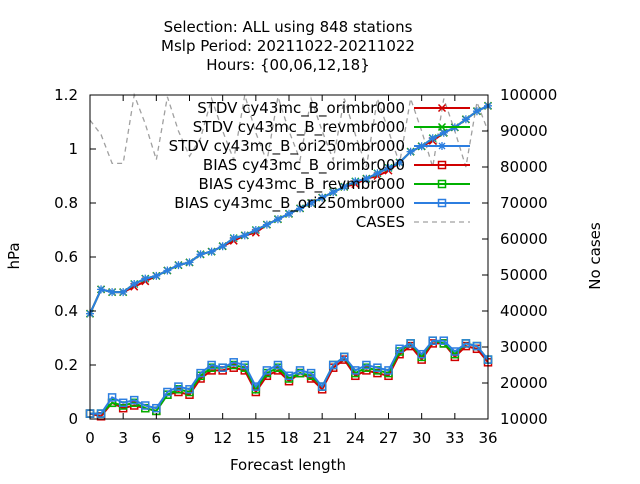 The height and width of the screenshot is (484, 640). Describe the element at coordinates (524, 383) in the screenshot. I see `y2-tick-label: 20000` at that location.